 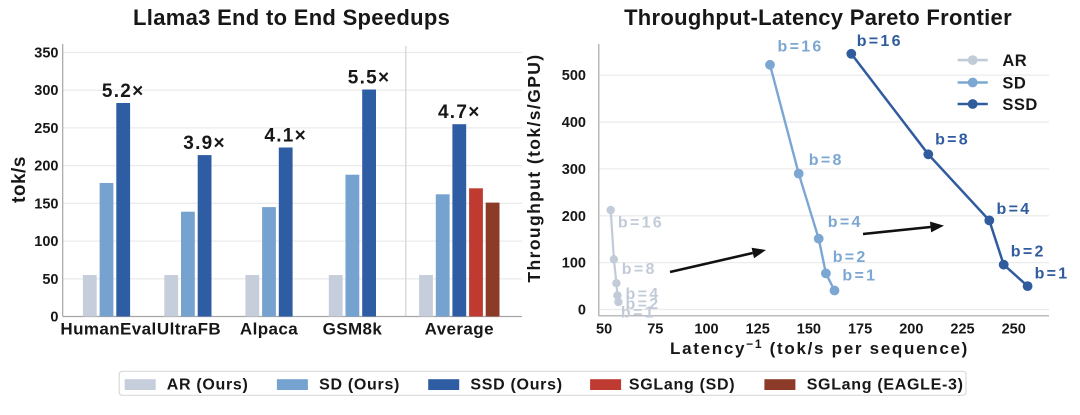 What do you see at coordinates (208, 384) in the screenshot?
I see `svg-text: AR (Ours)` at bounding box center [208, 384].